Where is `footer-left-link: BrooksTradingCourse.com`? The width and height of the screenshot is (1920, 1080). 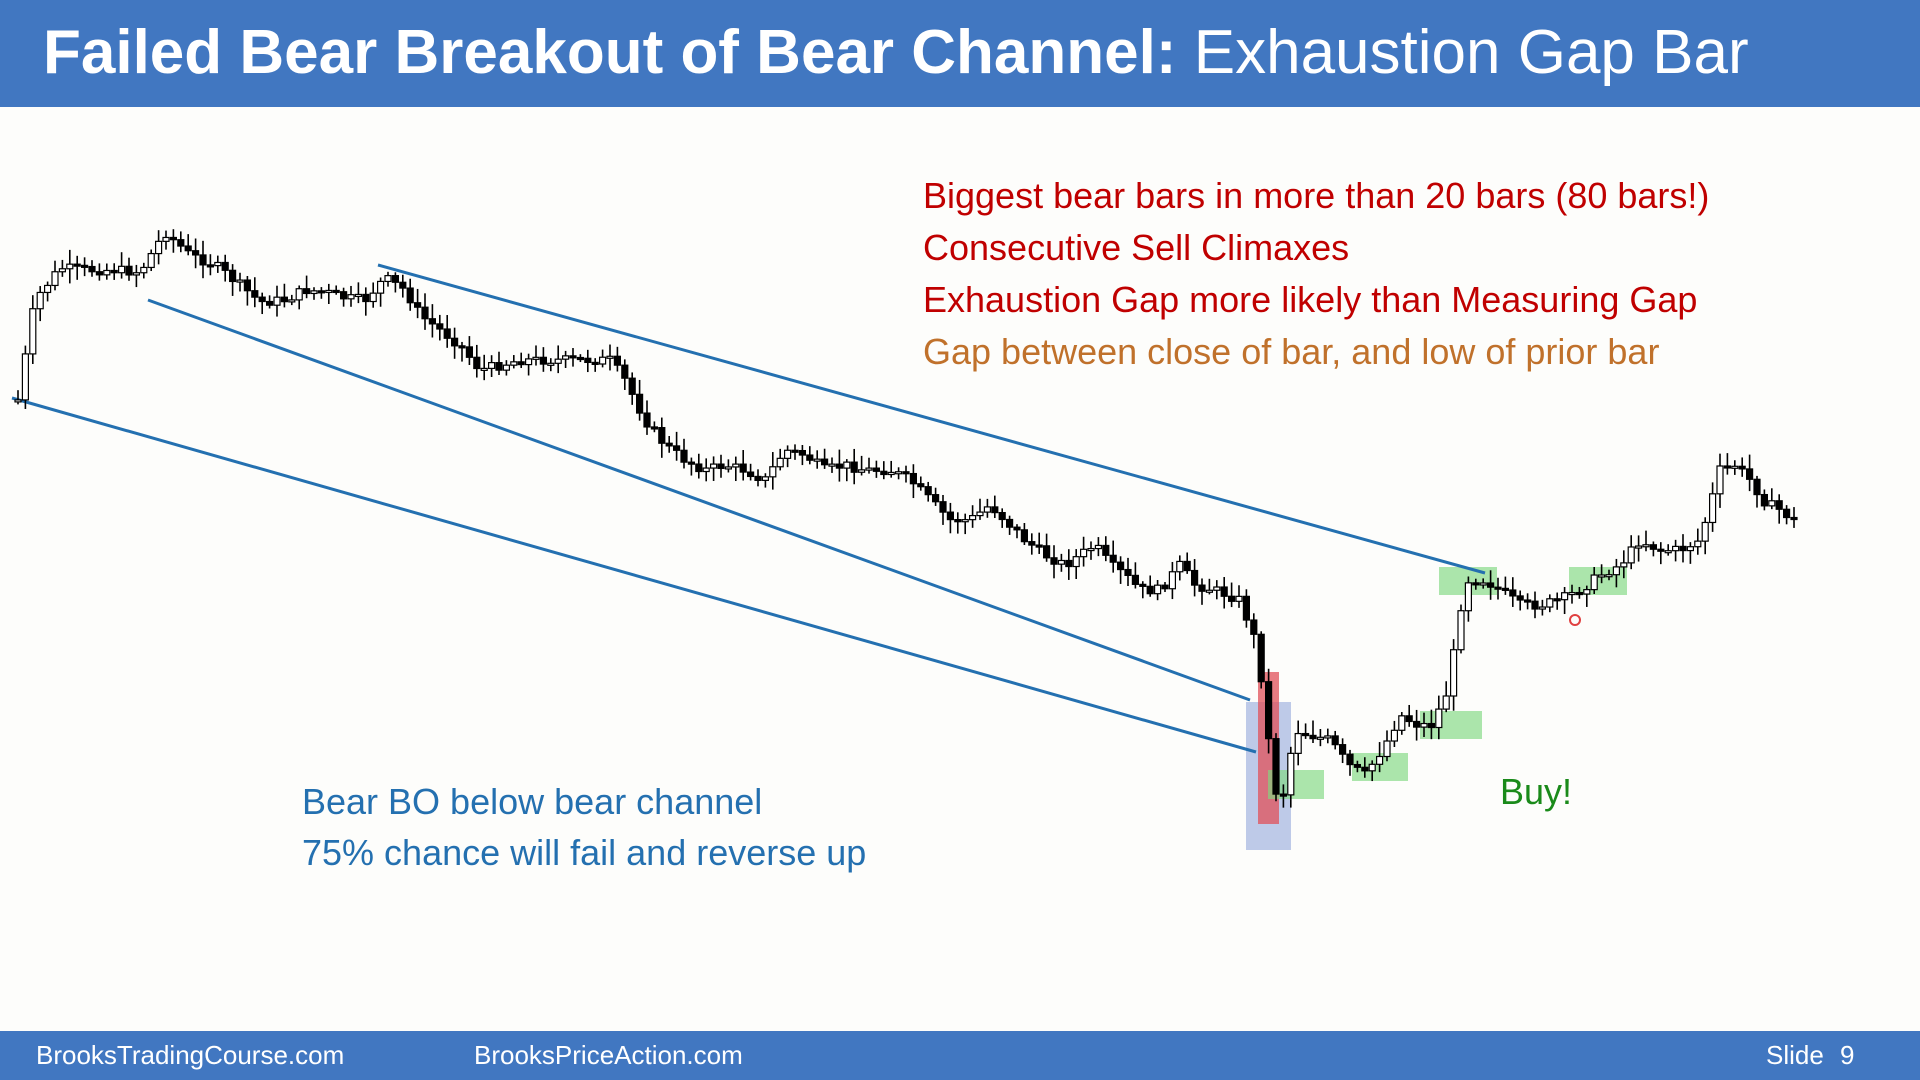 footer-left-link: BrooksTradingCourse.com is located at coordinates (190, 1055).